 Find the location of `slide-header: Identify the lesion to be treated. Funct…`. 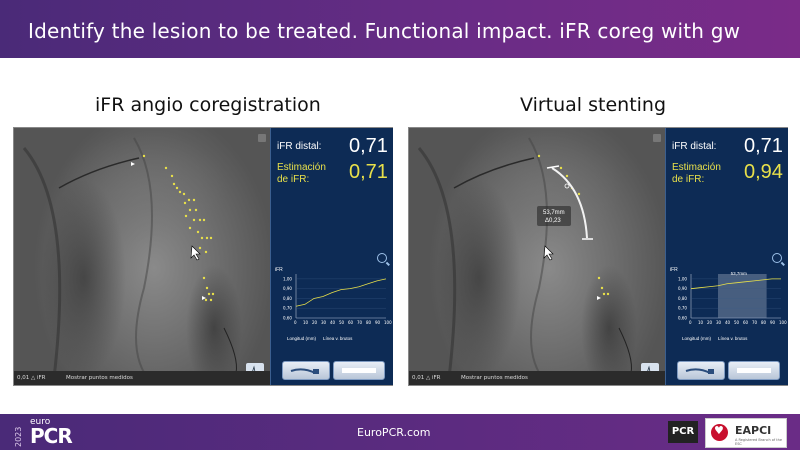

slide-header: Identify the lesion to be treated. Funct… is located at coordinates (400, 29).